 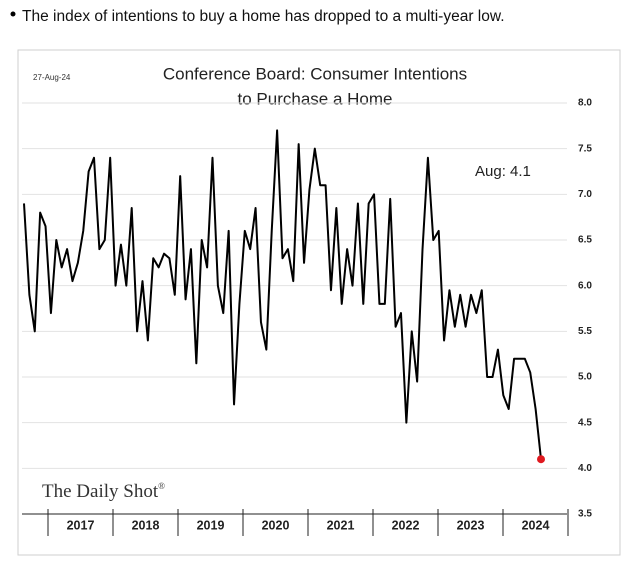 What do you see at coordinates (585, 468) in the screenshot?
I see `y-tick-label: 4.0` at bounding box center [585, 468].